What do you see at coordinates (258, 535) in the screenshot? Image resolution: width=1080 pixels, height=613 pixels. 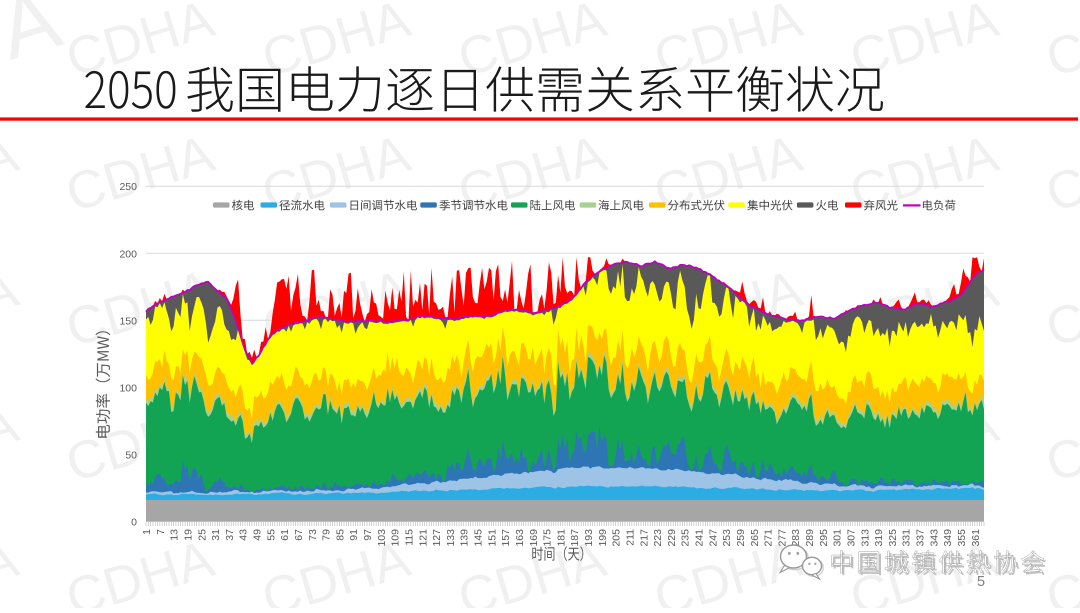 I see `svg-text: 49` at bounding box center [258, 535].